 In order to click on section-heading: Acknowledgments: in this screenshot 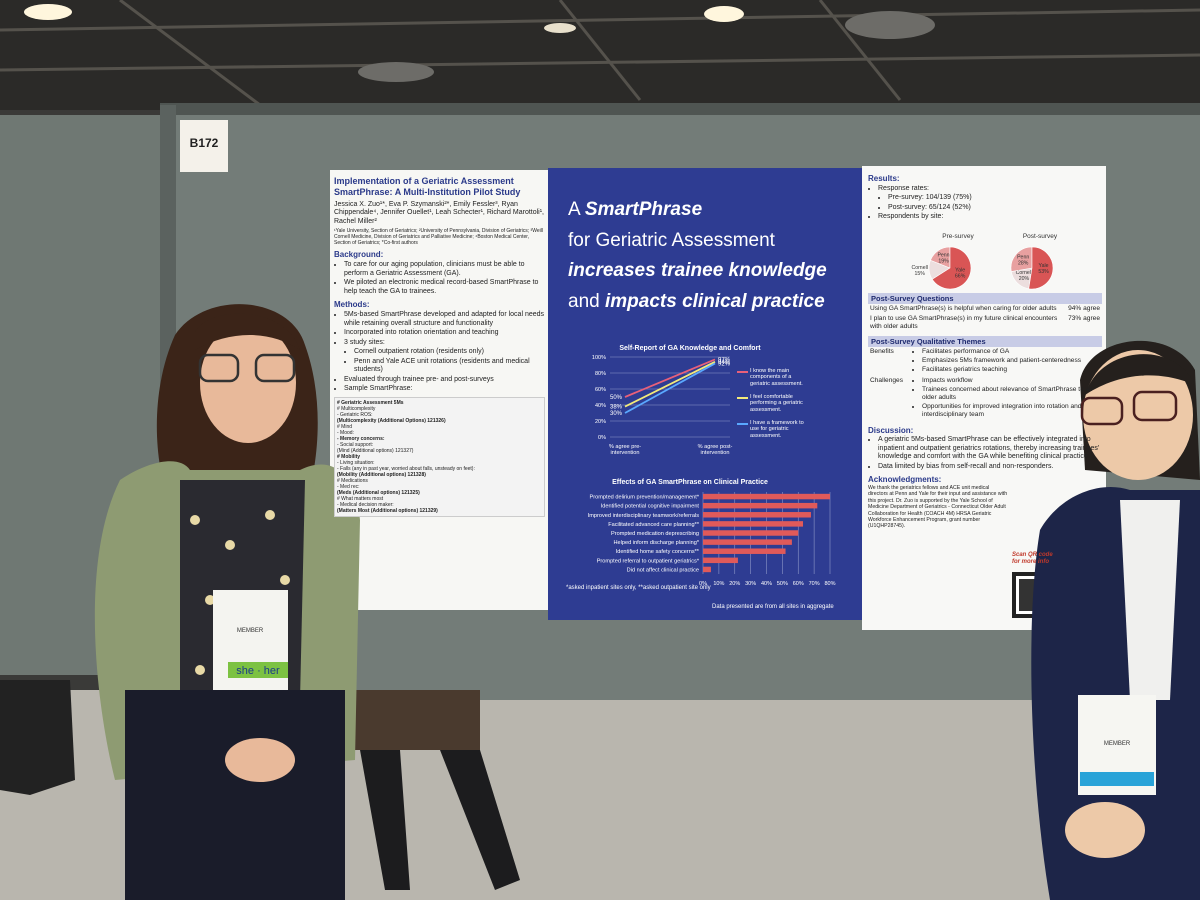, I will do `click(905, 480)`.